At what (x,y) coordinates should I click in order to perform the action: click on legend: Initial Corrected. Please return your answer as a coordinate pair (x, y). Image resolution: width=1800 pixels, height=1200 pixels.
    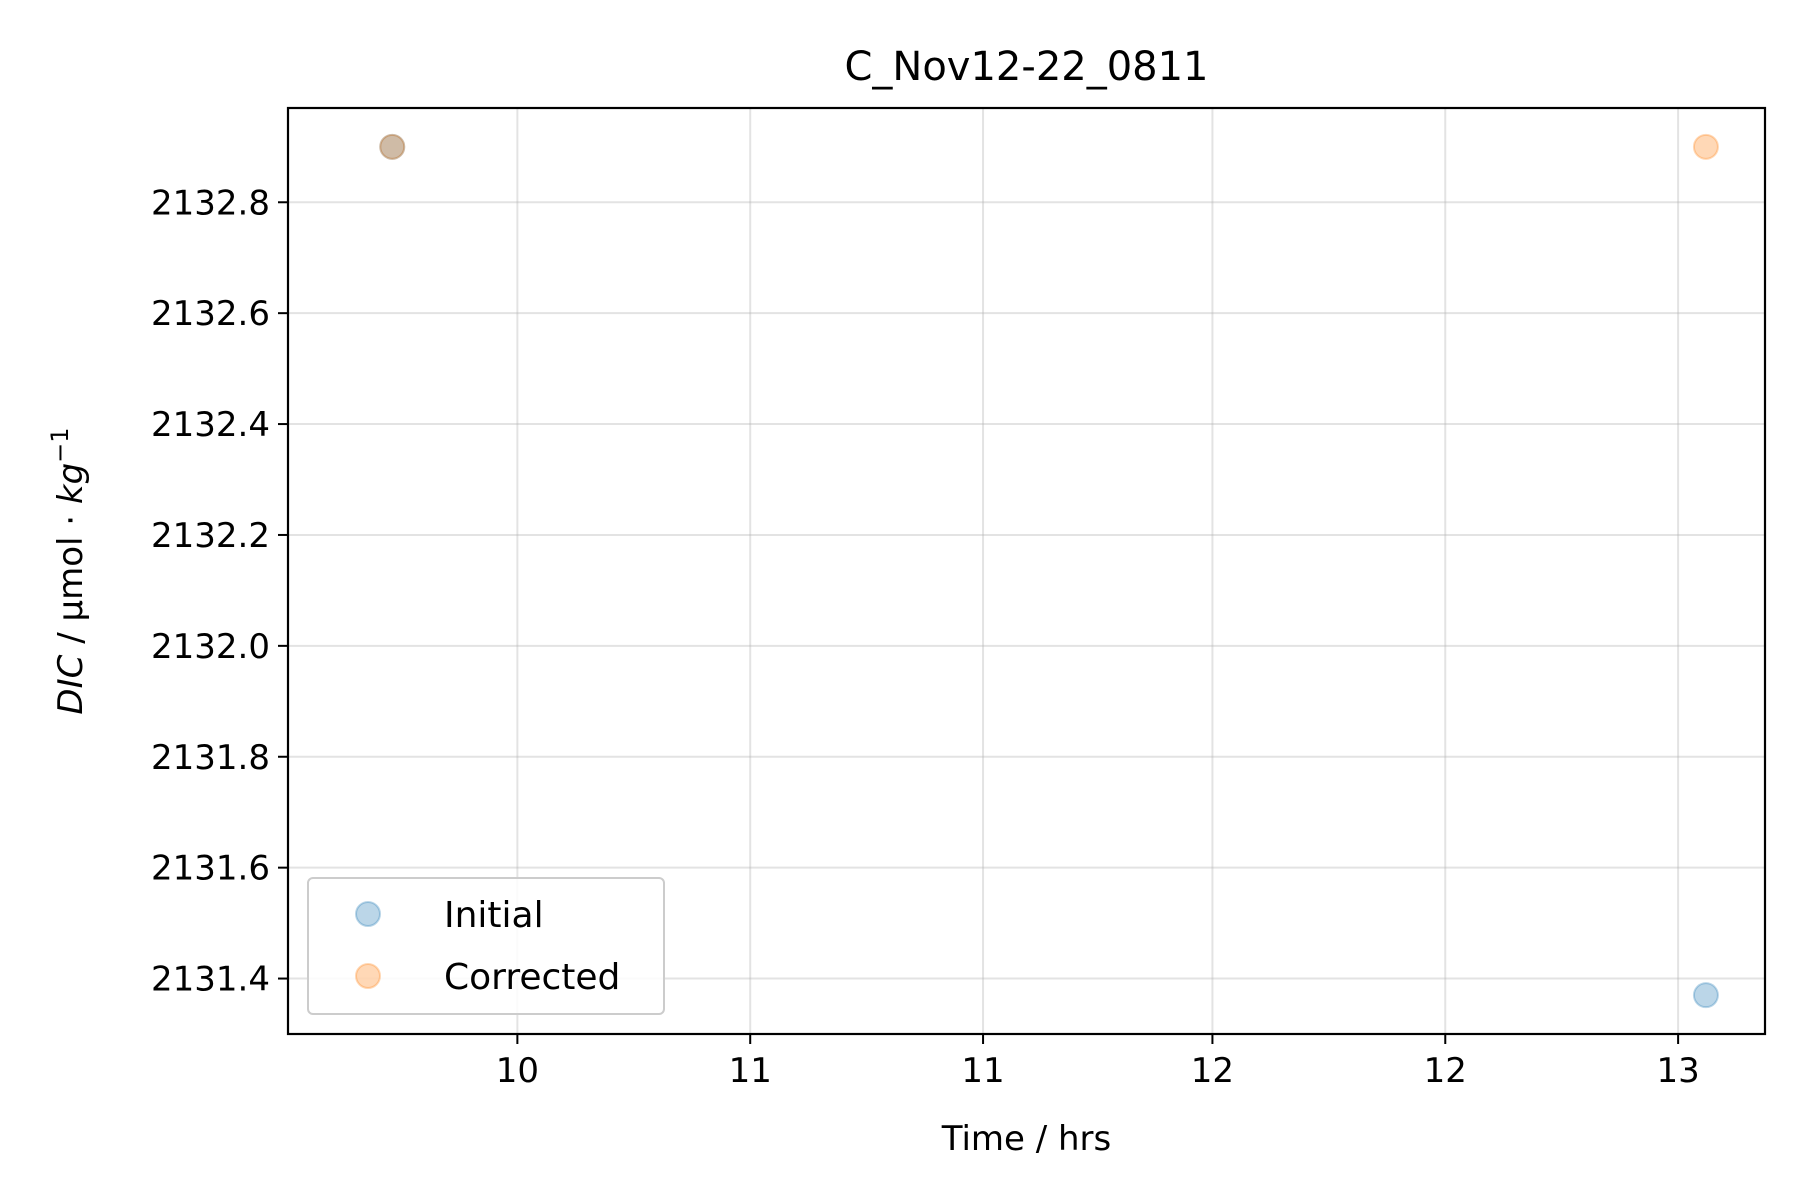
    Looking at the image, I should click on (486, 946).